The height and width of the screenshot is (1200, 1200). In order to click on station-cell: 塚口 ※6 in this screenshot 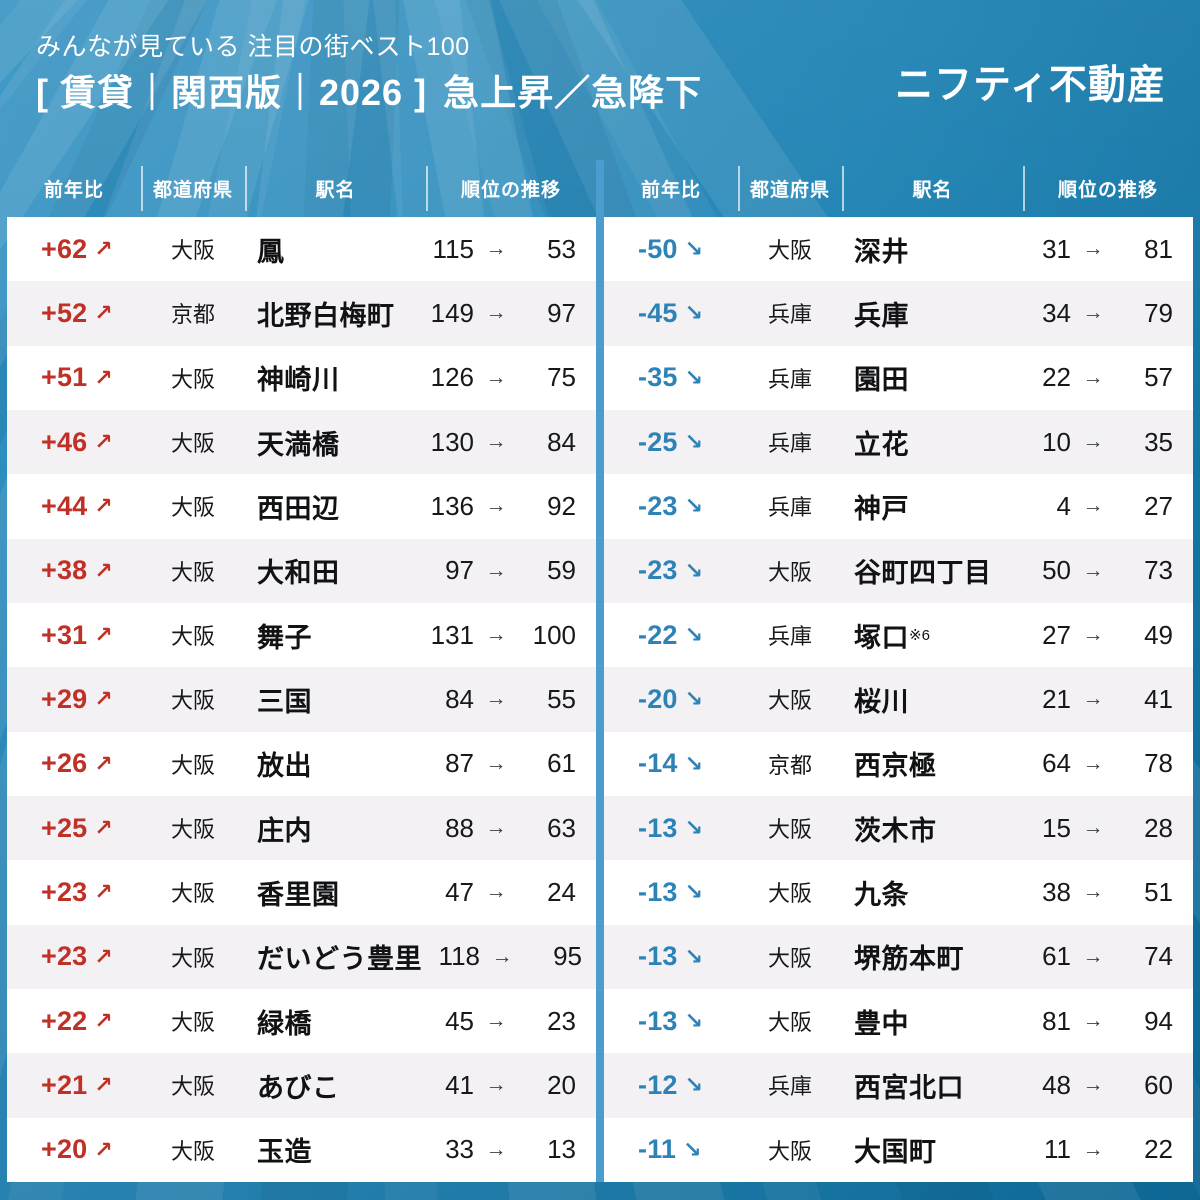, I will do `click(927, 635)`.